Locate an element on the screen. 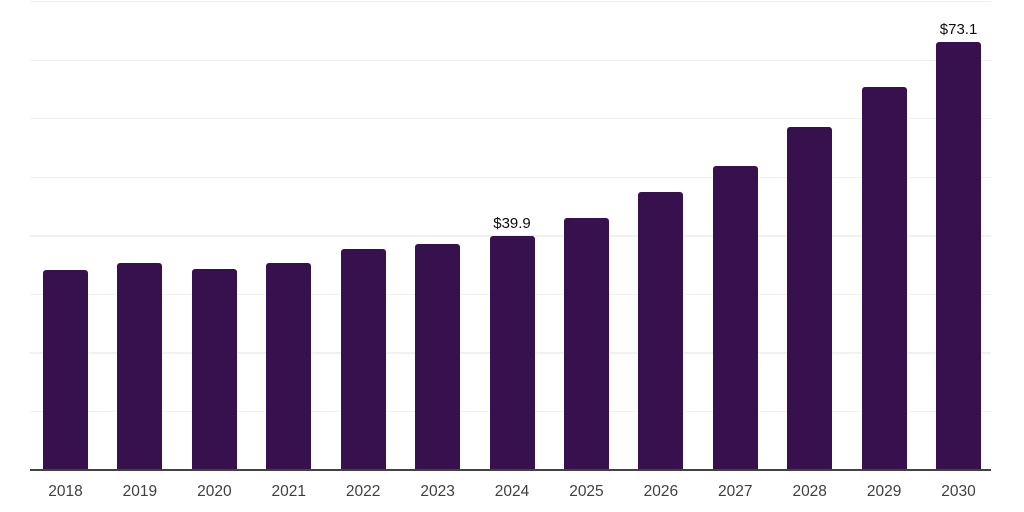 The height and width of the screenshot is (512, 1024). x-tick-2021: 2021 is located at coordinates (288, 491).